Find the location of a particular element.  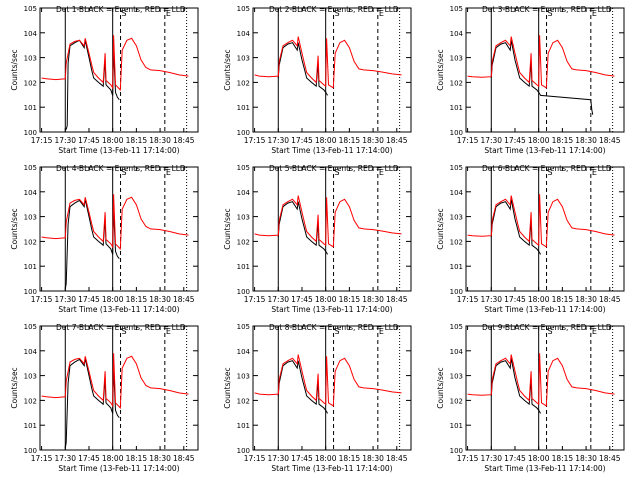

panel-5-x-axis-label: Start Time (13-Feb-11 17:14:00) is located at coordinates (331, 309).